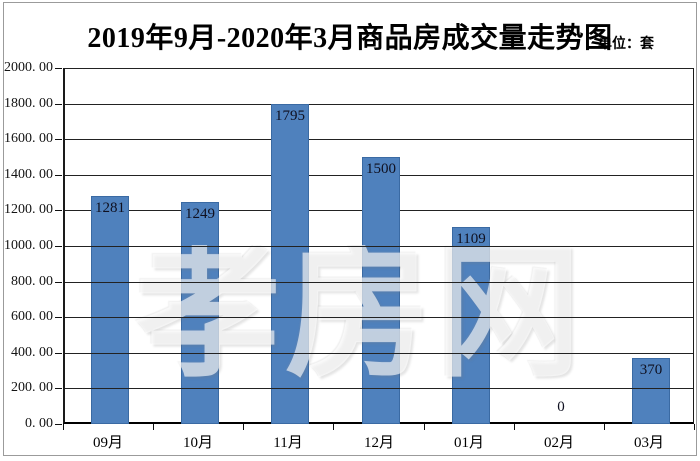 The height and width of the screenshot is (461, 700). What do you see at coordinates (32, 316) in the screenshot?
I see `y-tick-label: 600. 00` at bounding box center [32, 316].